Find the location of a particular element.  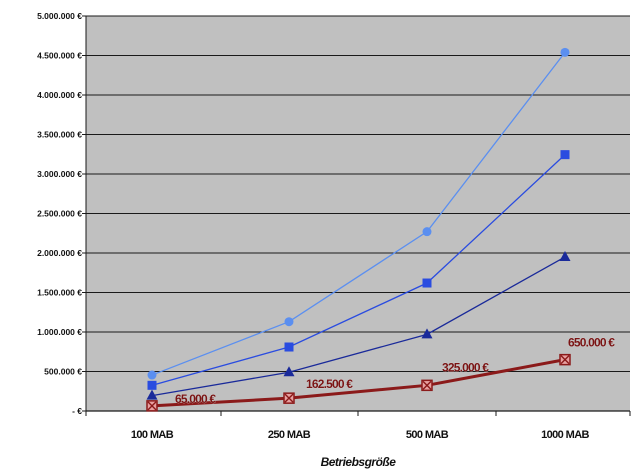

data-label: 162.500 € is located at coordinates (329, 384).